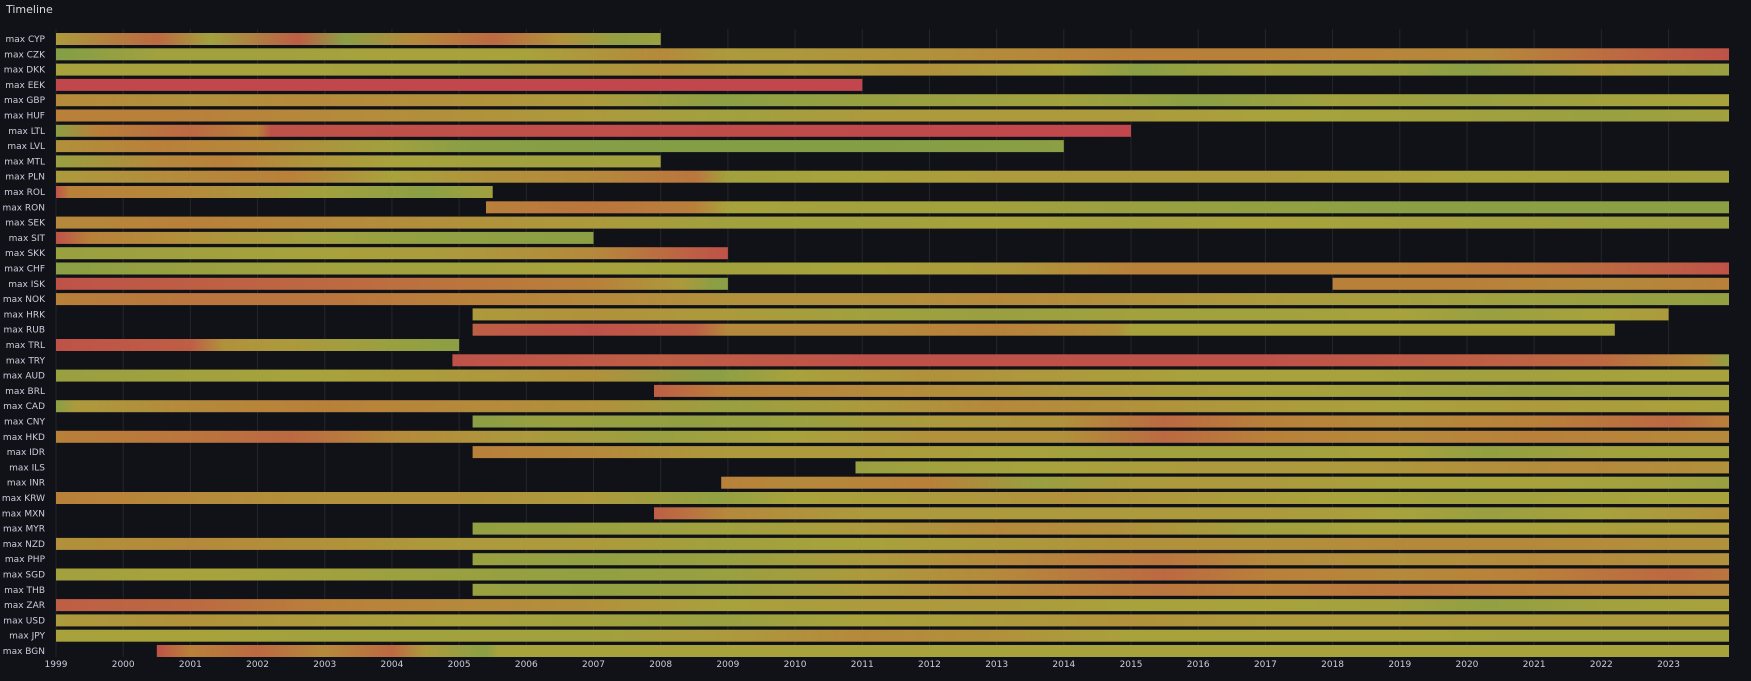  What do you see at coordinates (27, 468) in the screenshot?
I see `row-label: max ILS` at bounding box center [27, 468].